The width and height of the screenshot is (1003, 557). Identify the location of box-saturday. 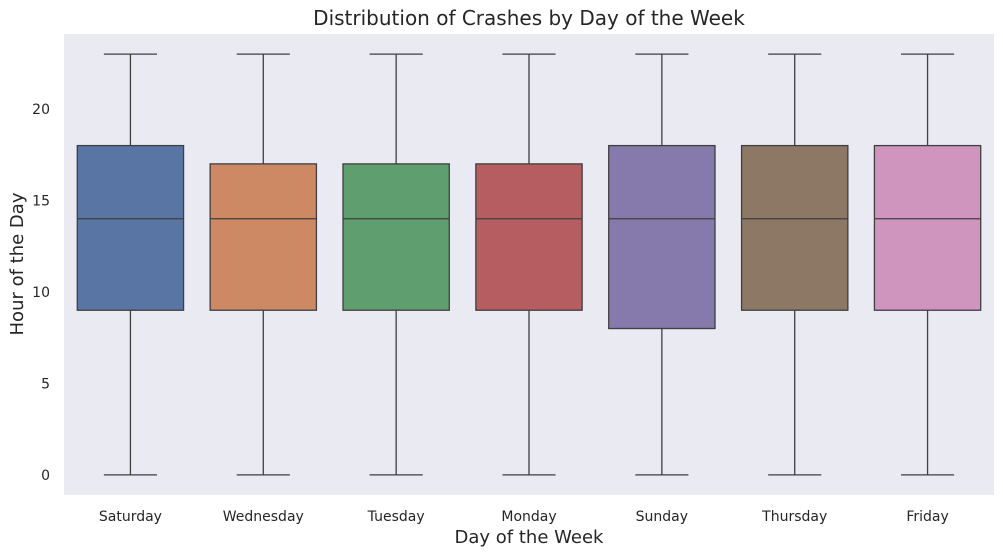
(130, 264).